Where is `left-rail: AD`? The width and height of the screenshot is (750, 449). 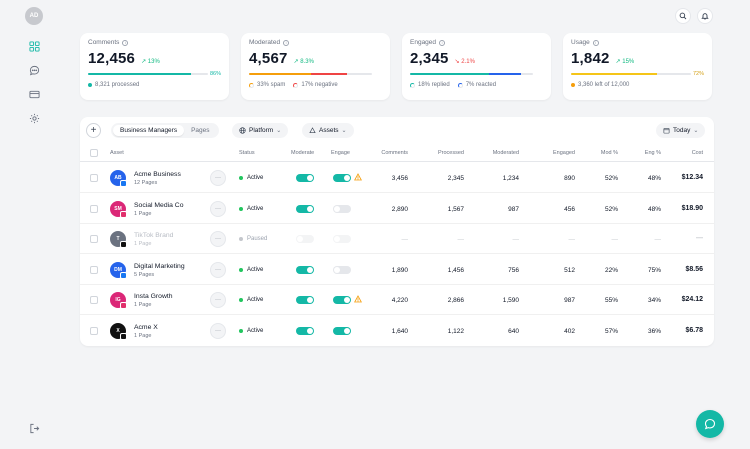 left-rail: AD is located at coordinates (34, 224).